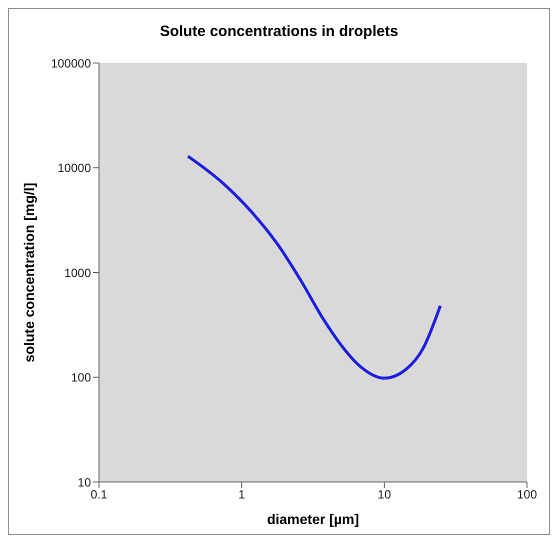  Describe the element at coordinates (279, 32) in the screenshot. I see `chart-title: Solute concentrations in droplets` at that location.